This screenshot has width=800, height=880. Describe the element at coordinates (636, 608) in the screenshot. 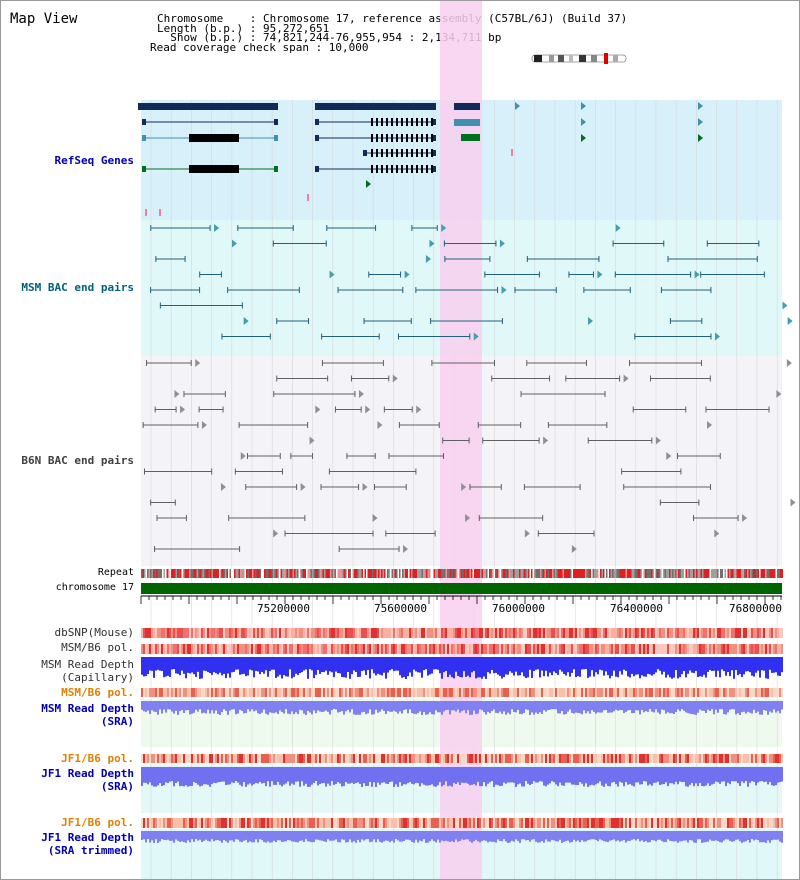

I see `axis-tick-label: 76400000` at that location.